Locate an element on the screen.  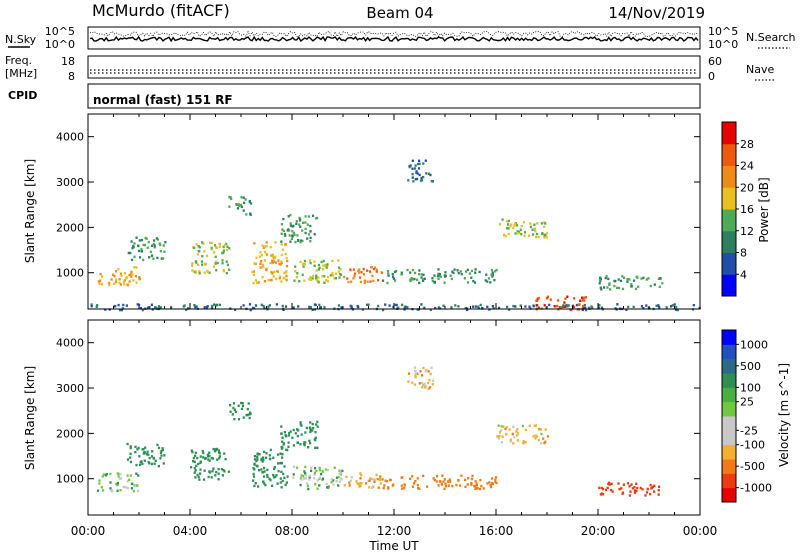
colorbar-tick-label: -100 is located at coordinates (752, 445).